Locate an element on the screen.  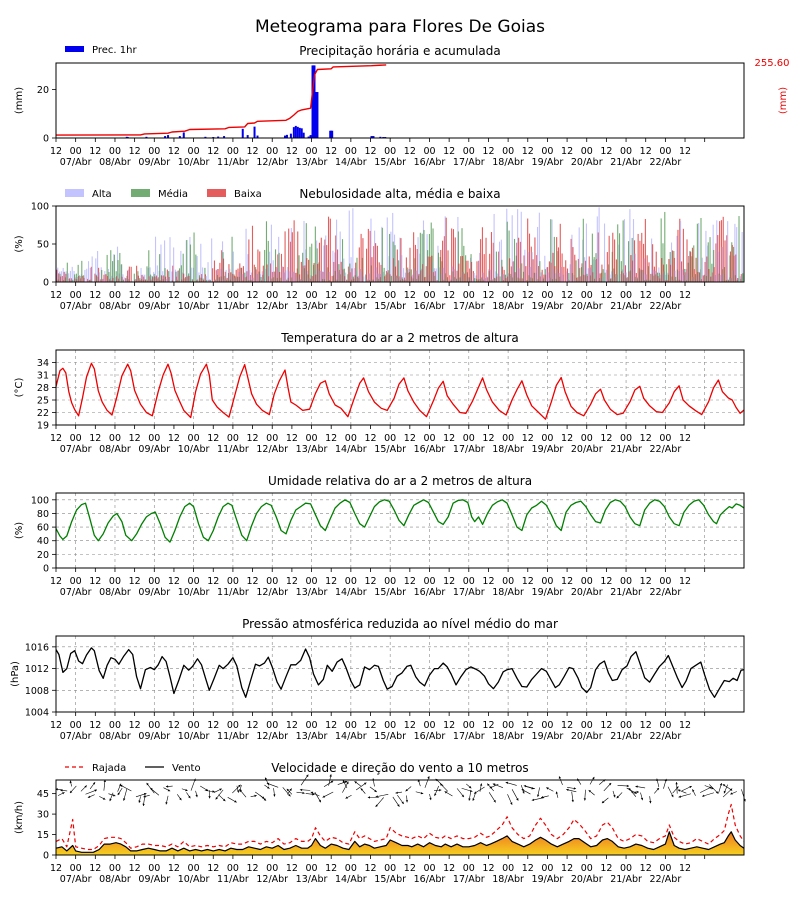
wind-day-label: 11/Abr is located at coordinates (233, 879).